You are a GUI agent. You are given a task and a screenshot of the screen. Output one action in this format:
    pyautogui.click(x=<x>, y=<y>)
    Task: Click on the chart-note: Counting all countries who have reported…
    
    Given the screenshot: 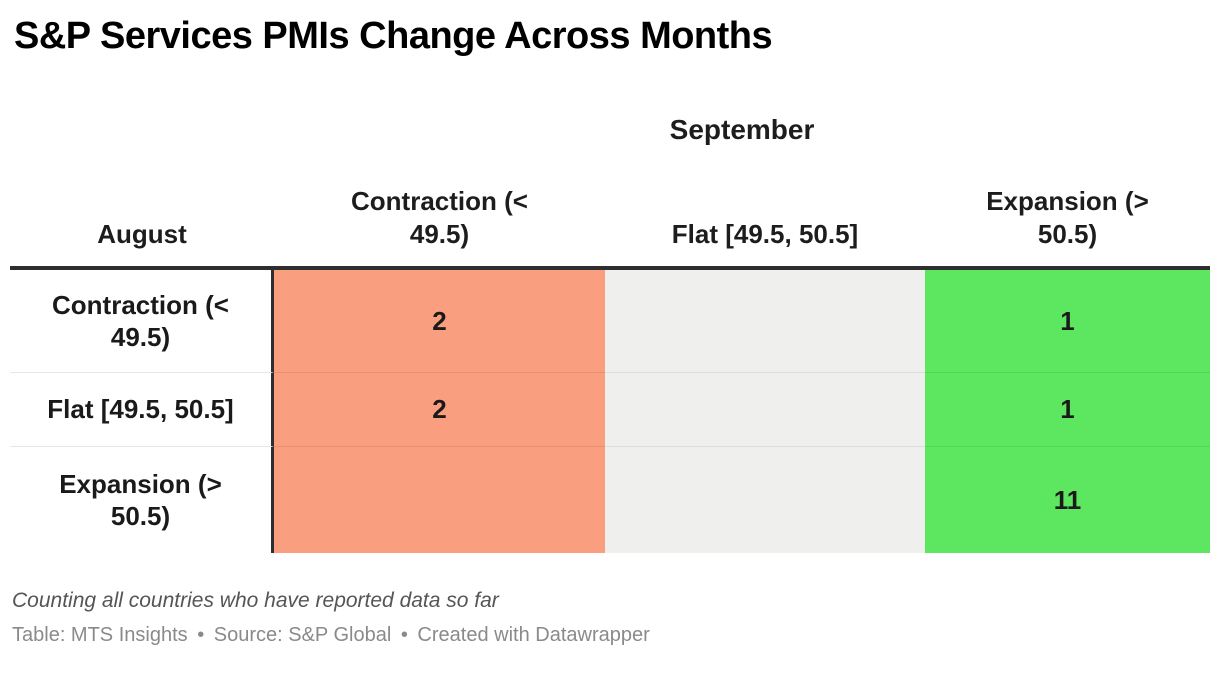 What is the action you would take?
    pyautogui.click(x=255, y=600)
    